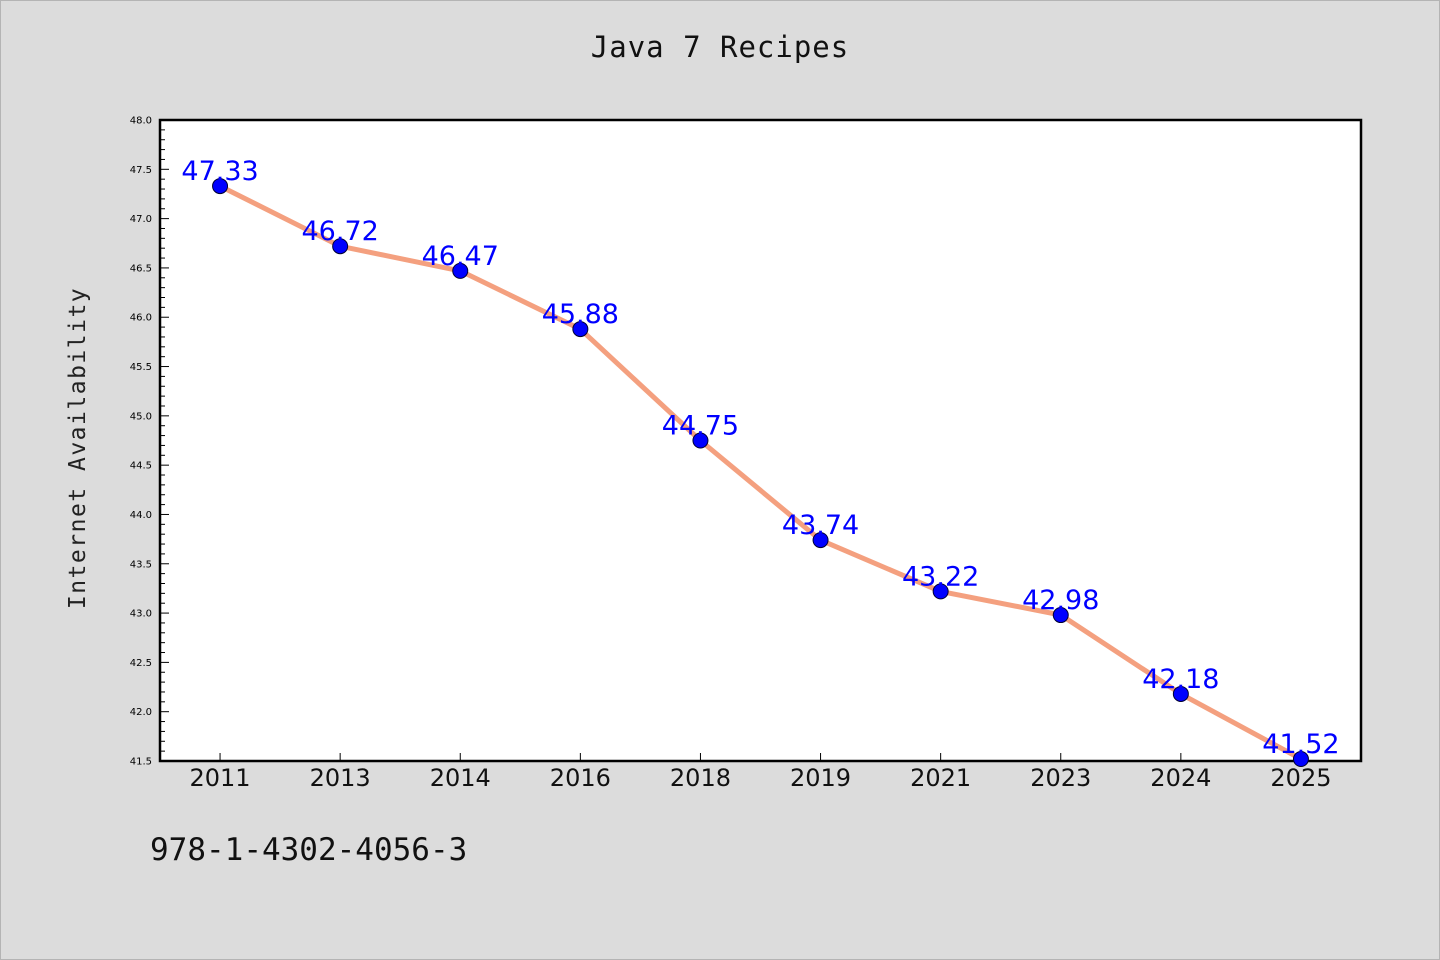 The image size is (1440, 960). I want to click on data-label: 46.47, so click(460, 256).